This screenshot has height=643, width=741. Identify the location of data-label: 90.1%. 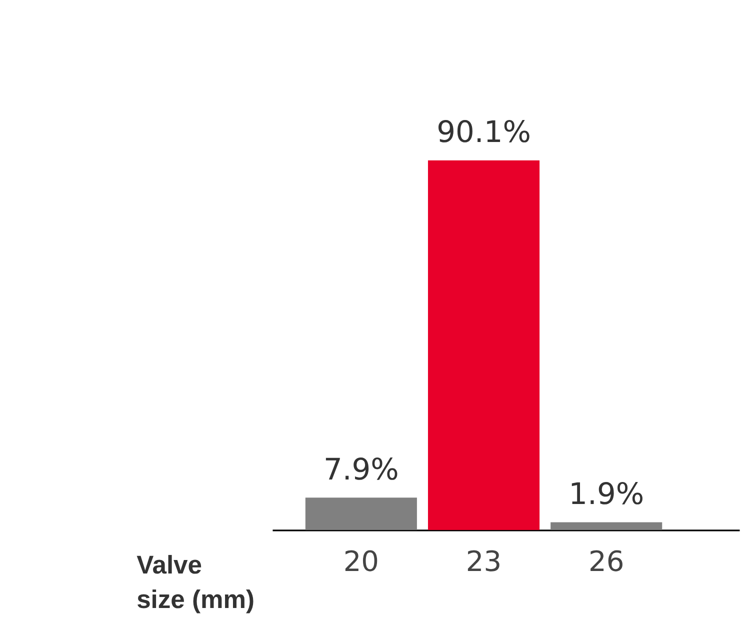
(483, 132).